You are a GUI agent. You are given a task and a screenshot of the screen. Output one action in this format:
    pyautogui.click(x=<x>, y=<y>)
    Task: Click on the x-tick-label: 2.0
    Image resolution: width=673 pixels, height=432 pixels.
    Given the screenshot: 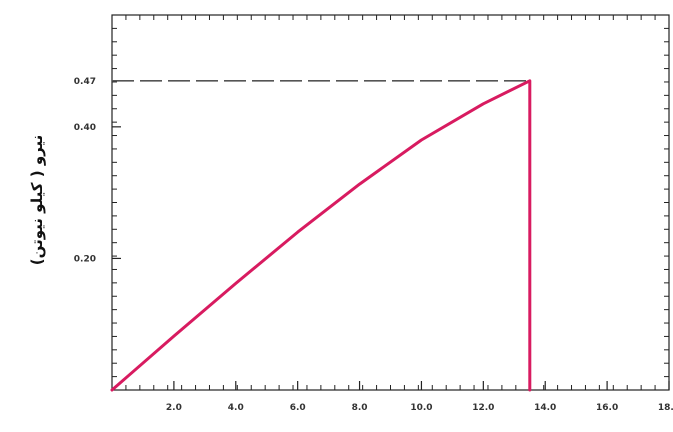 What is the action you would take?
    pyautogui.click(x=174, y=408)
    